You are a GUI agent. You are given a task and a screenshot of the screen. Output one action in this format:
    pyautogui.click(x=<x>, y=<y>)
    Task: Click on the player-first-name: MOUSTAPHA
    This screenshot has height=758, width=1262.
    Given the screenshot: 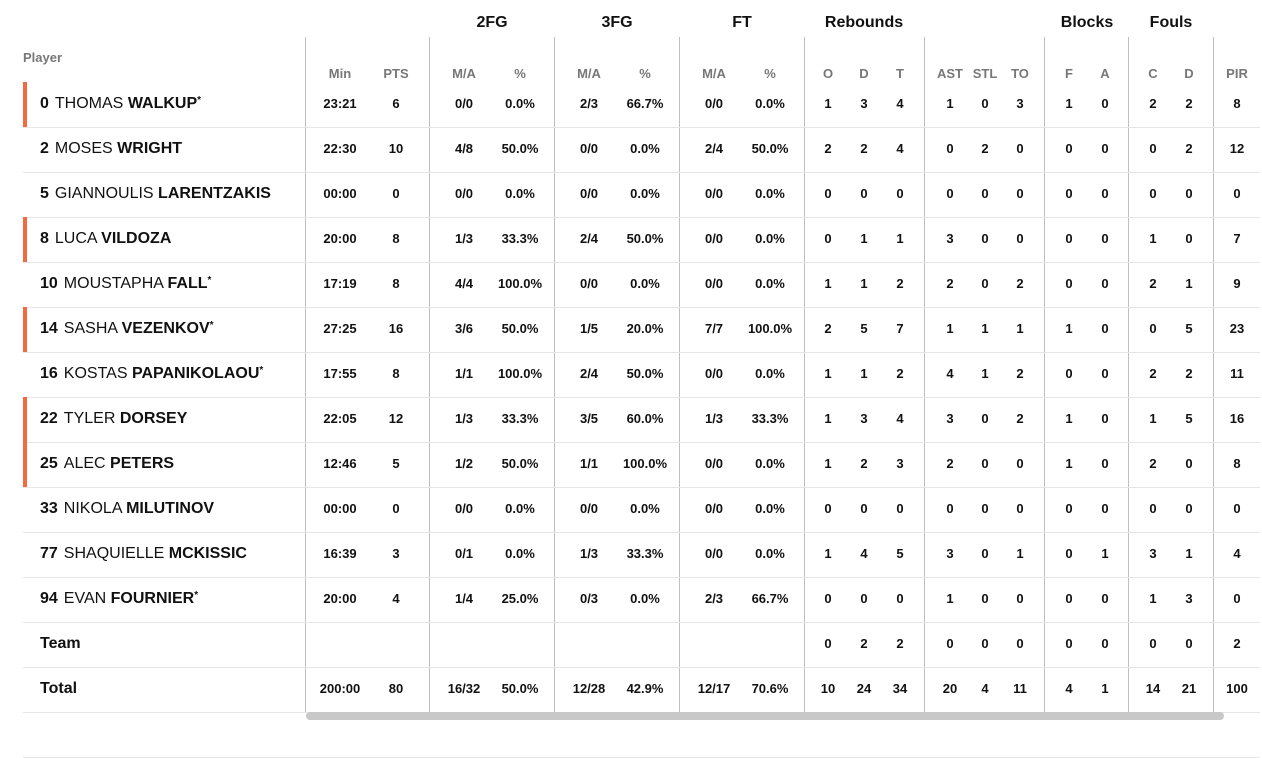 What is the action you would take?
    pyautogui.click(x=113, y=283)
    